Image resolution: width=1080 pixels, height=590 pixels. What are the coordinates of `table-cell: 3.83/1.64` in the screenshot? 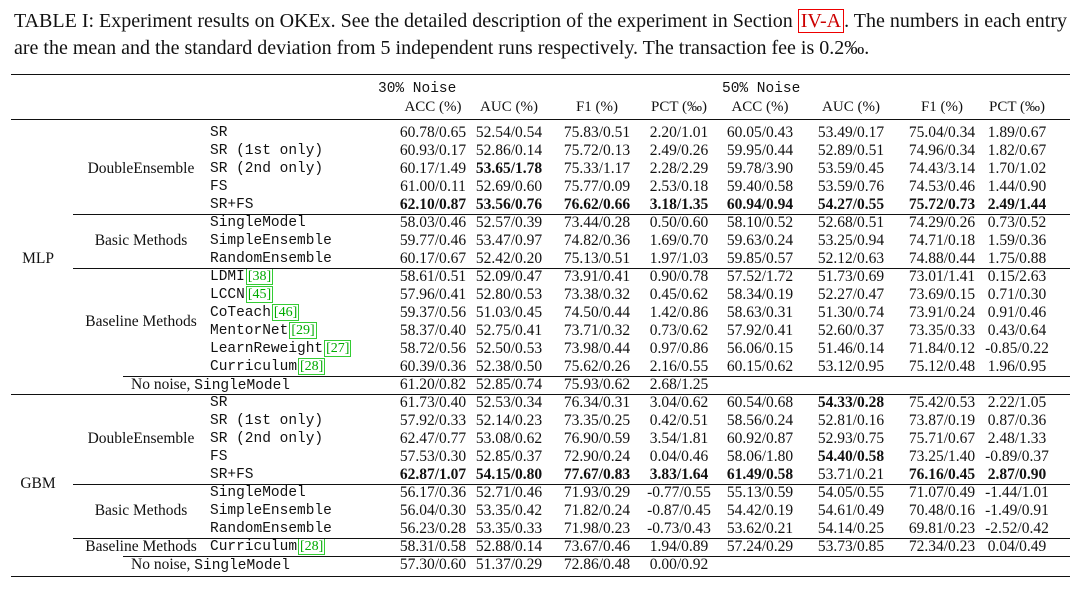 It's located at (679, 474).